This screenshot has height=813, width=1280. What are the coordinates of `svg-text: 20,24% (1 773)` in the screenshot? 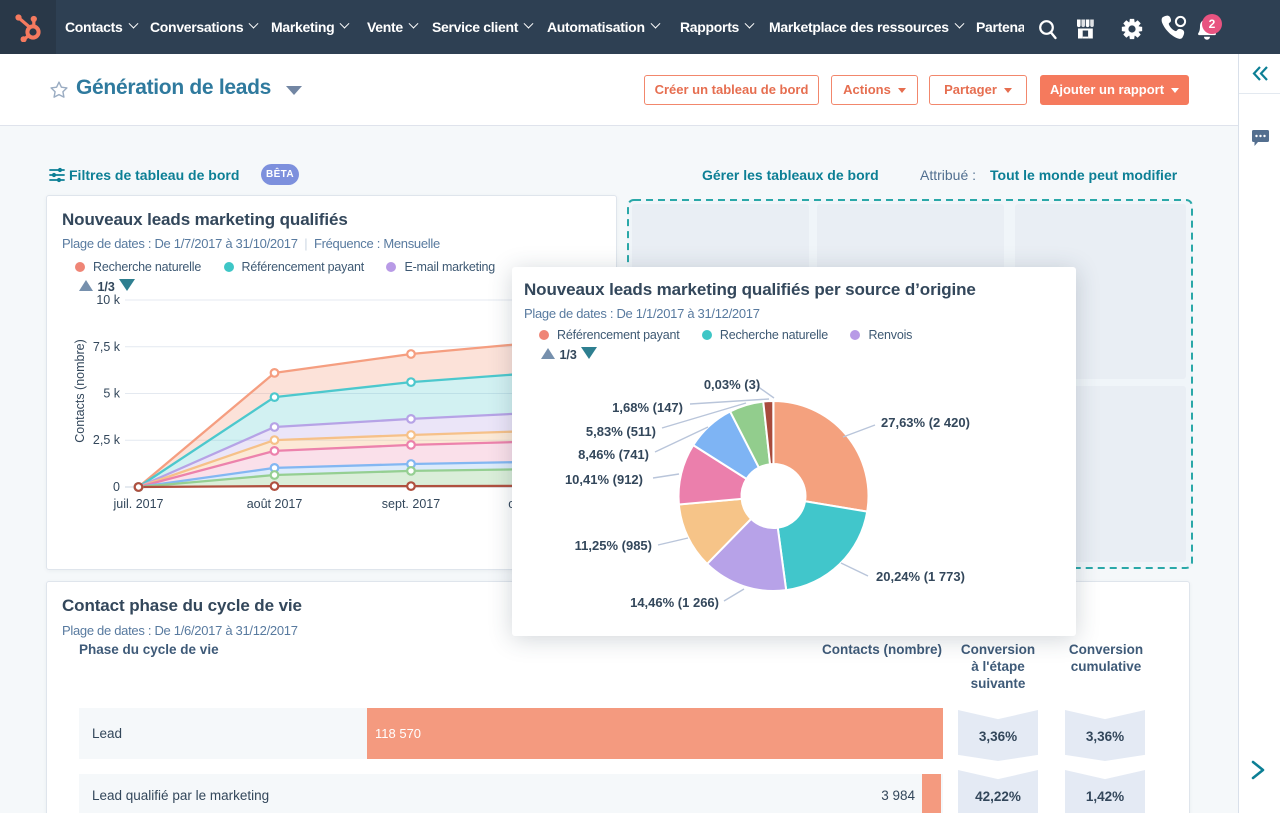 It's located at (920, 576).